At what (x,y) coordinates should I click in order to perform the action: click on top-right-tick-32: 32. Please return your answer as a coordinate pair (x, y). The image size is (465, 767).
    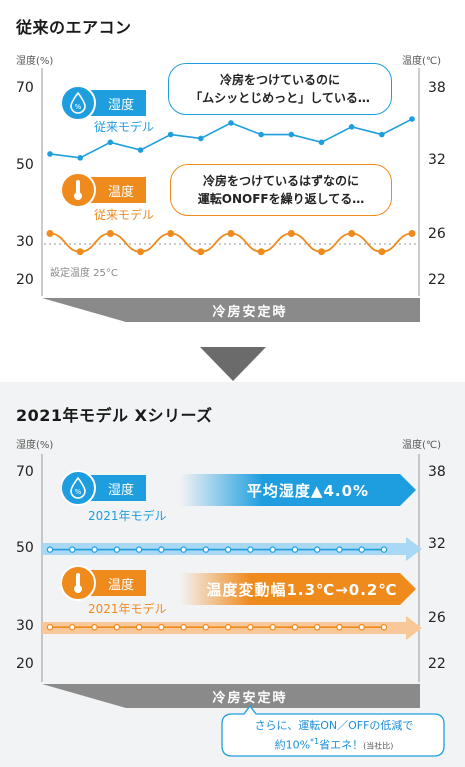
    Looking at the image, I should click on (437, 160).